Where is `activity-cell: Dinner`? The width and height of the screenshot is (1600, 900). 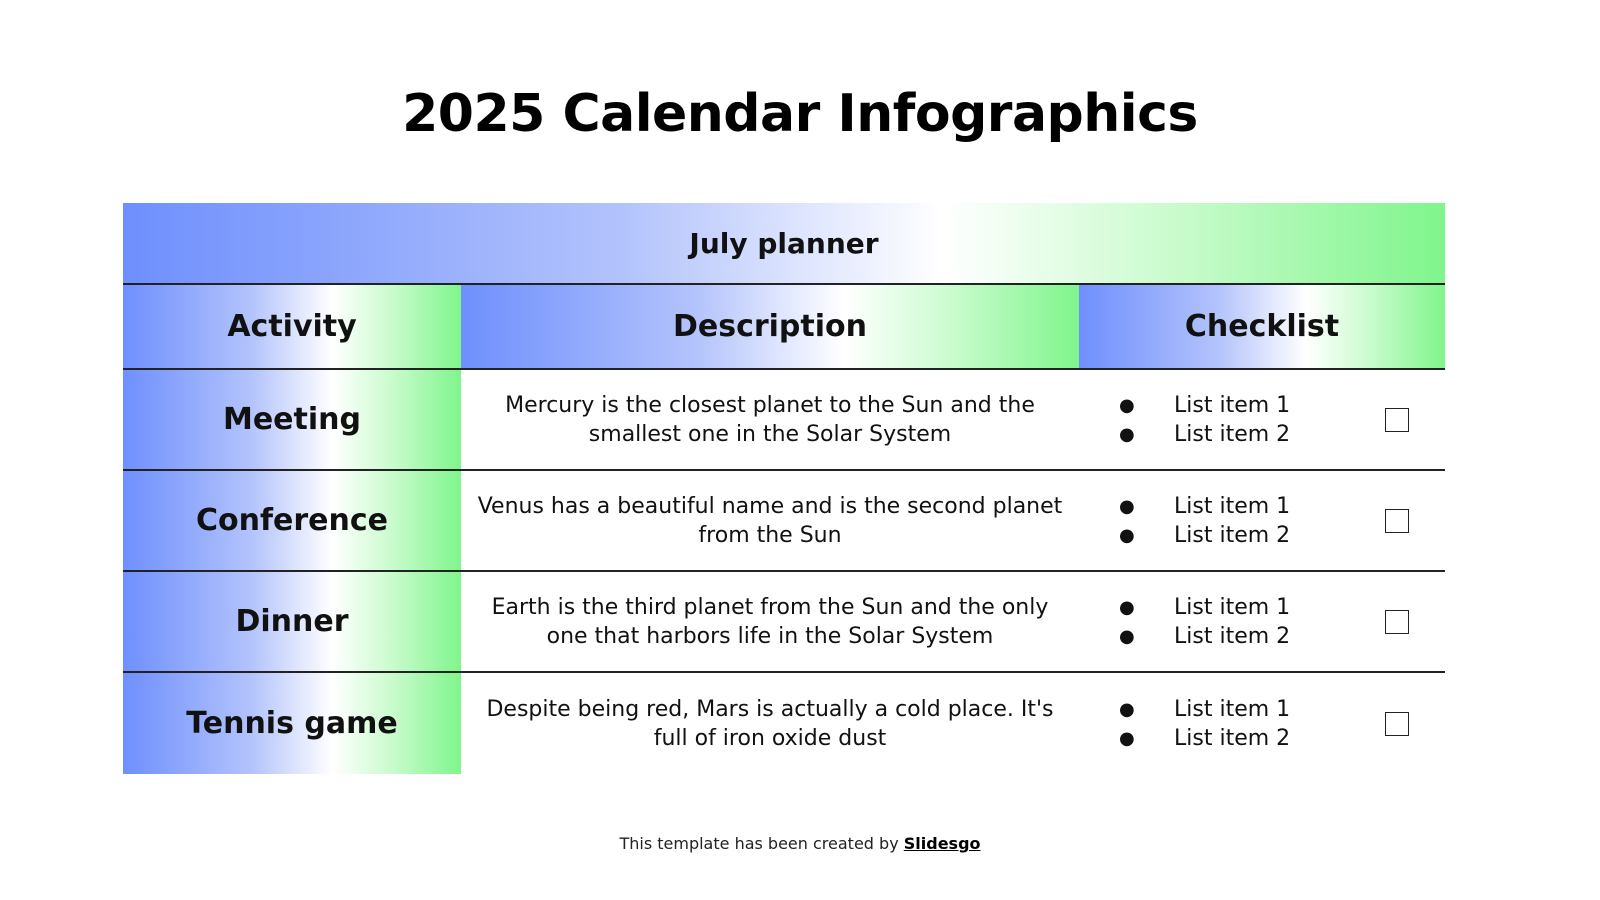 activity-cell: Dinner is located at coordinates (292, 621).